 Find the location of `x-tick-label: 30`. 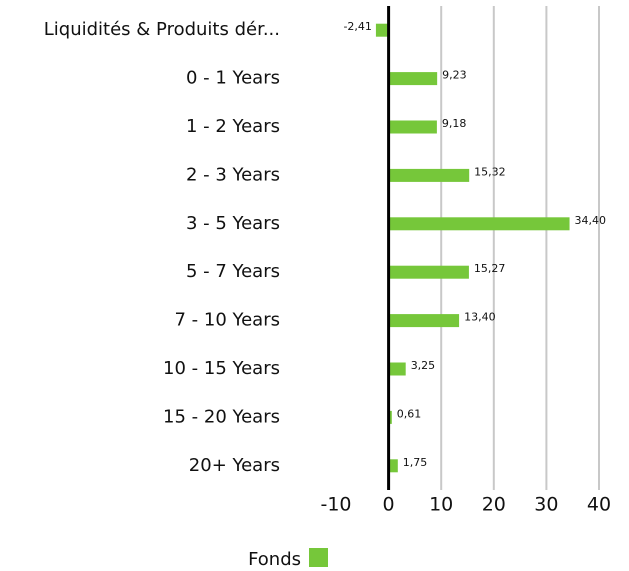

x-tick-label: 30 is located at coordinates (546, 505).